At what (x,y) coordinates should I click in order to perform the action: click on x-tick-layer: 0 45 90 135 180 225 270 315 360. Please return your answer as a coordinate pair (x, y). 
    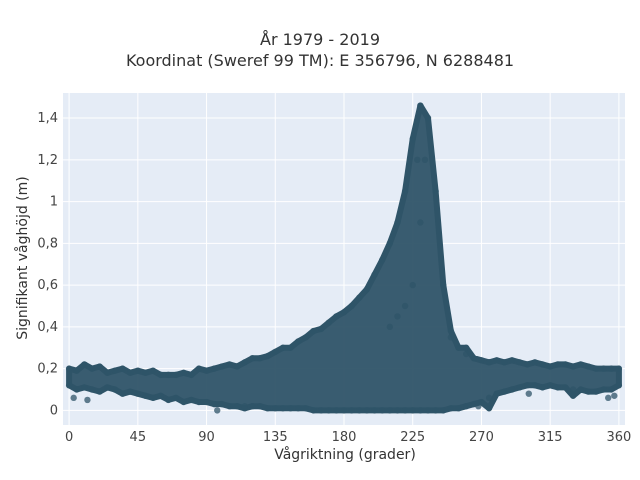
    Looking at the image, I should click on (348, 437).